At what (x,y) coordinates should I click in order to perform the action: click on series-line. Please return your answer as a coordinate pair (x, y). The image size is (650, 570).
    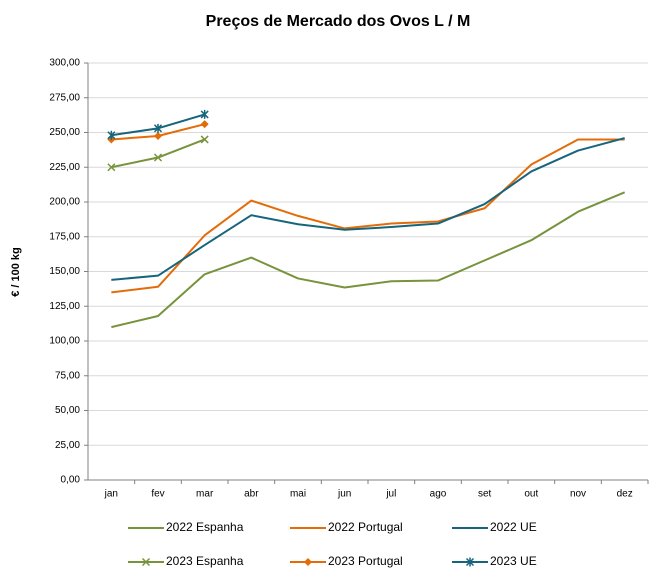
    Looking at the image, I should click on (158, 153).